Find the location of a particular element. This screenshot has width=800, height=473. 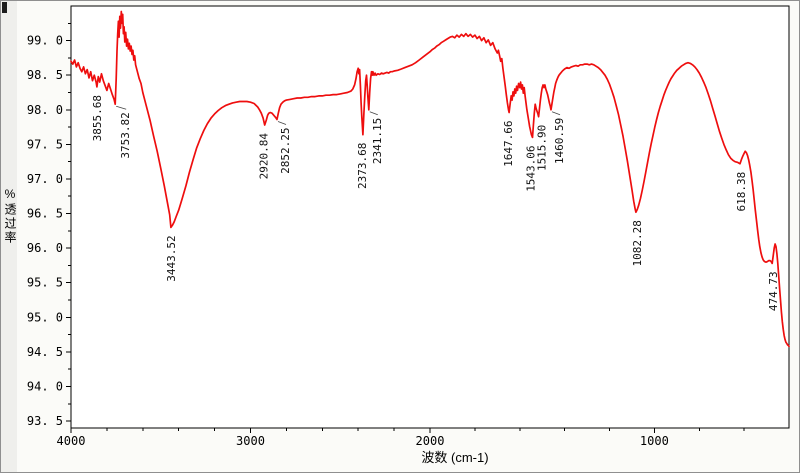

y-axis-title: %透过率 is located at coordinates (10, 216).